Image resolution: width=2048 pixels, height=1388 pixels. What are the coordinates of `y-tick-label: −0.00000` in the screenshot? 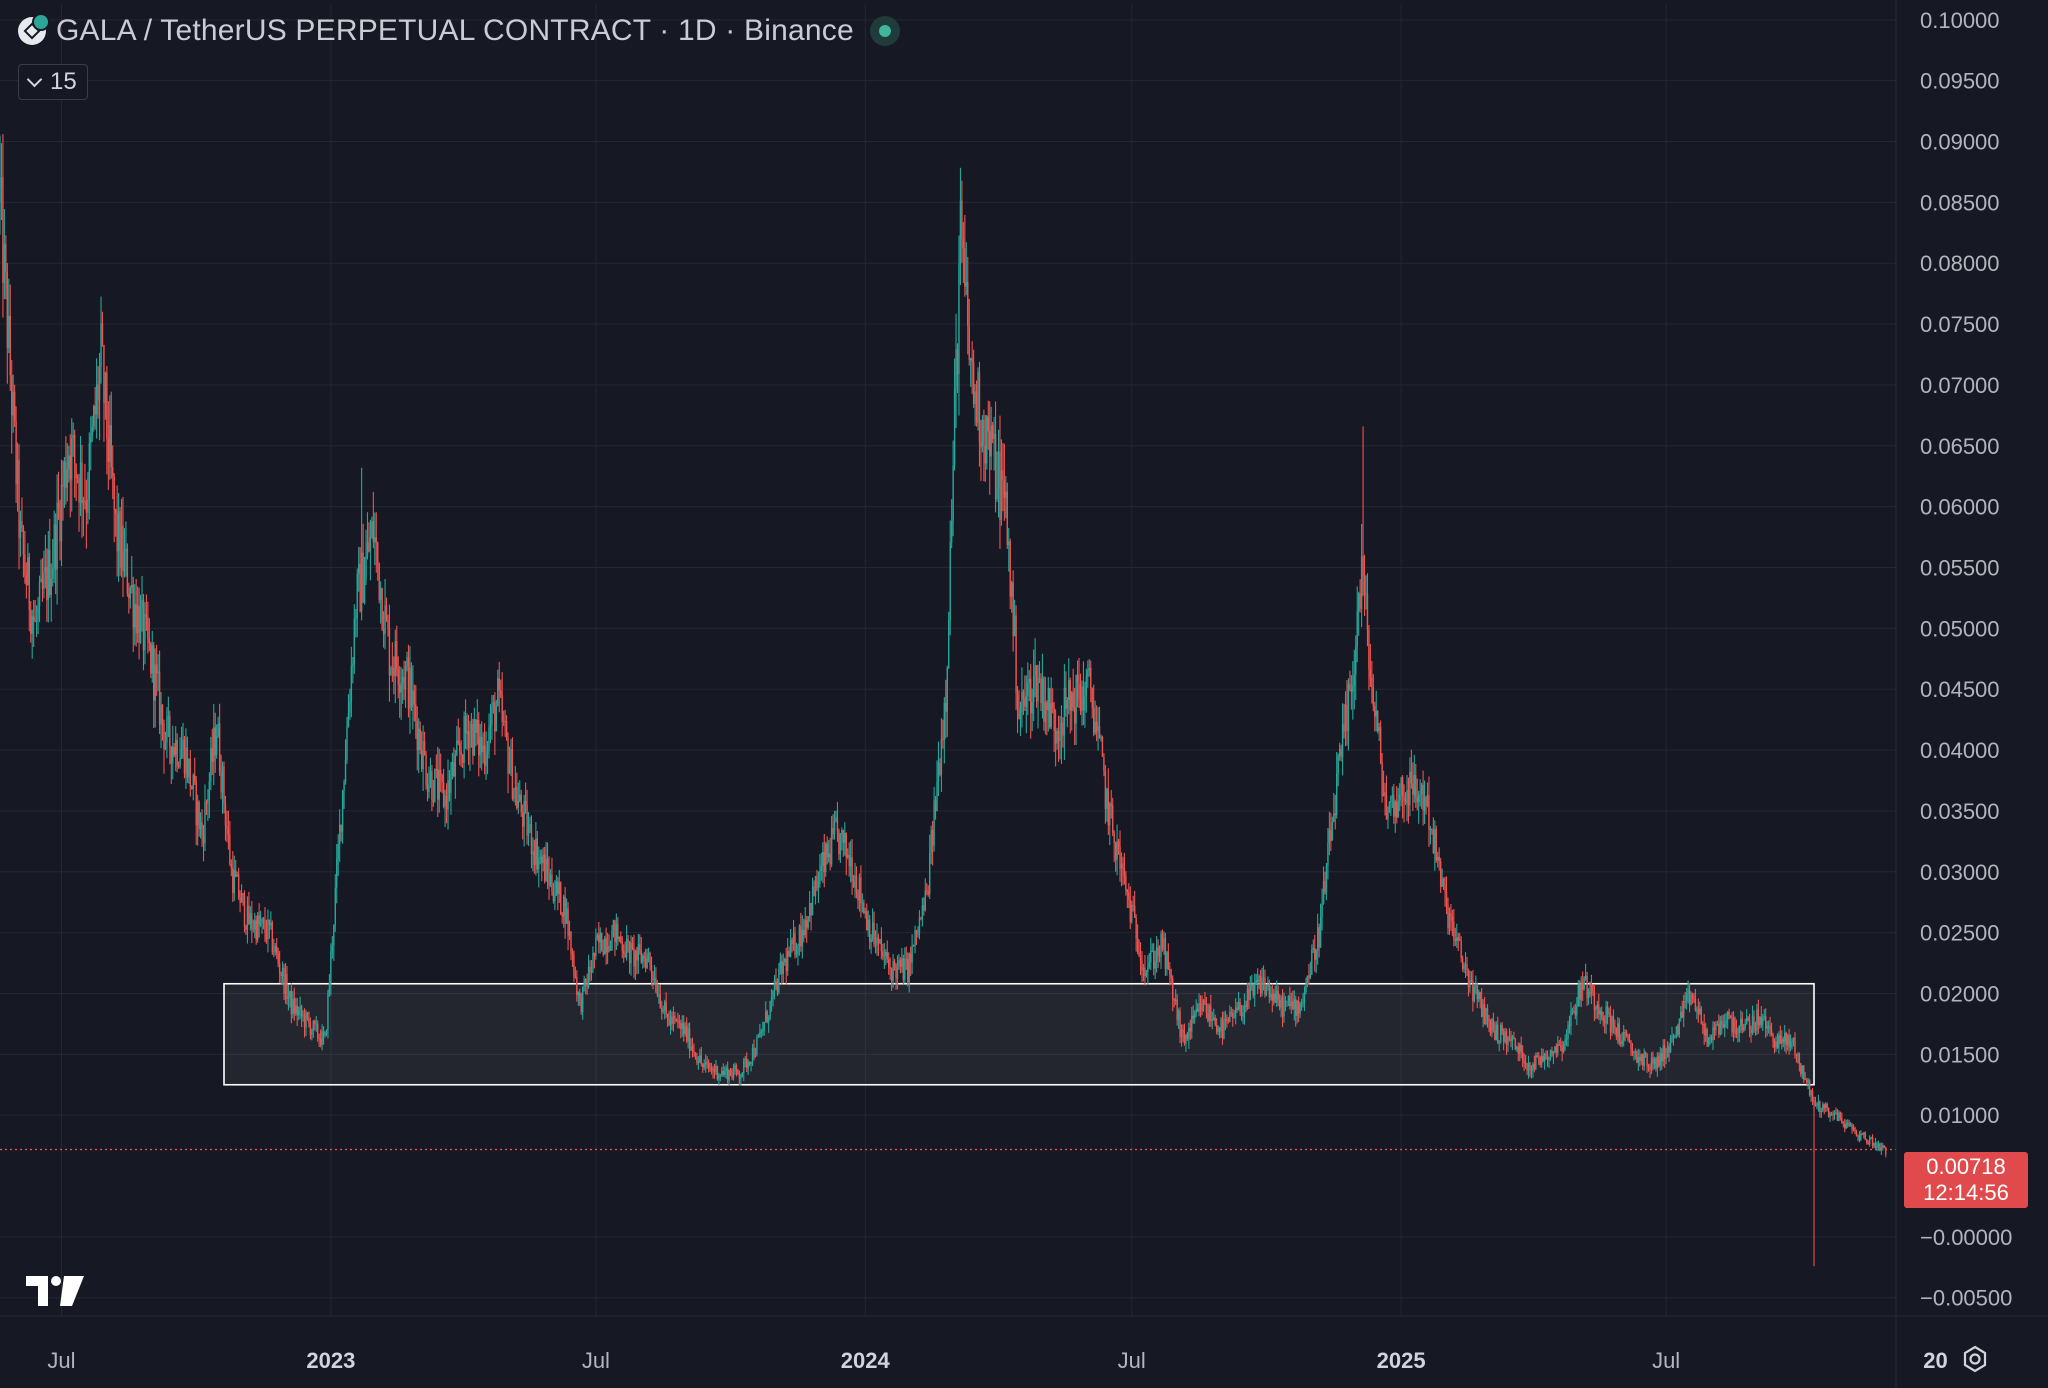 It's located at (1966, 1237).